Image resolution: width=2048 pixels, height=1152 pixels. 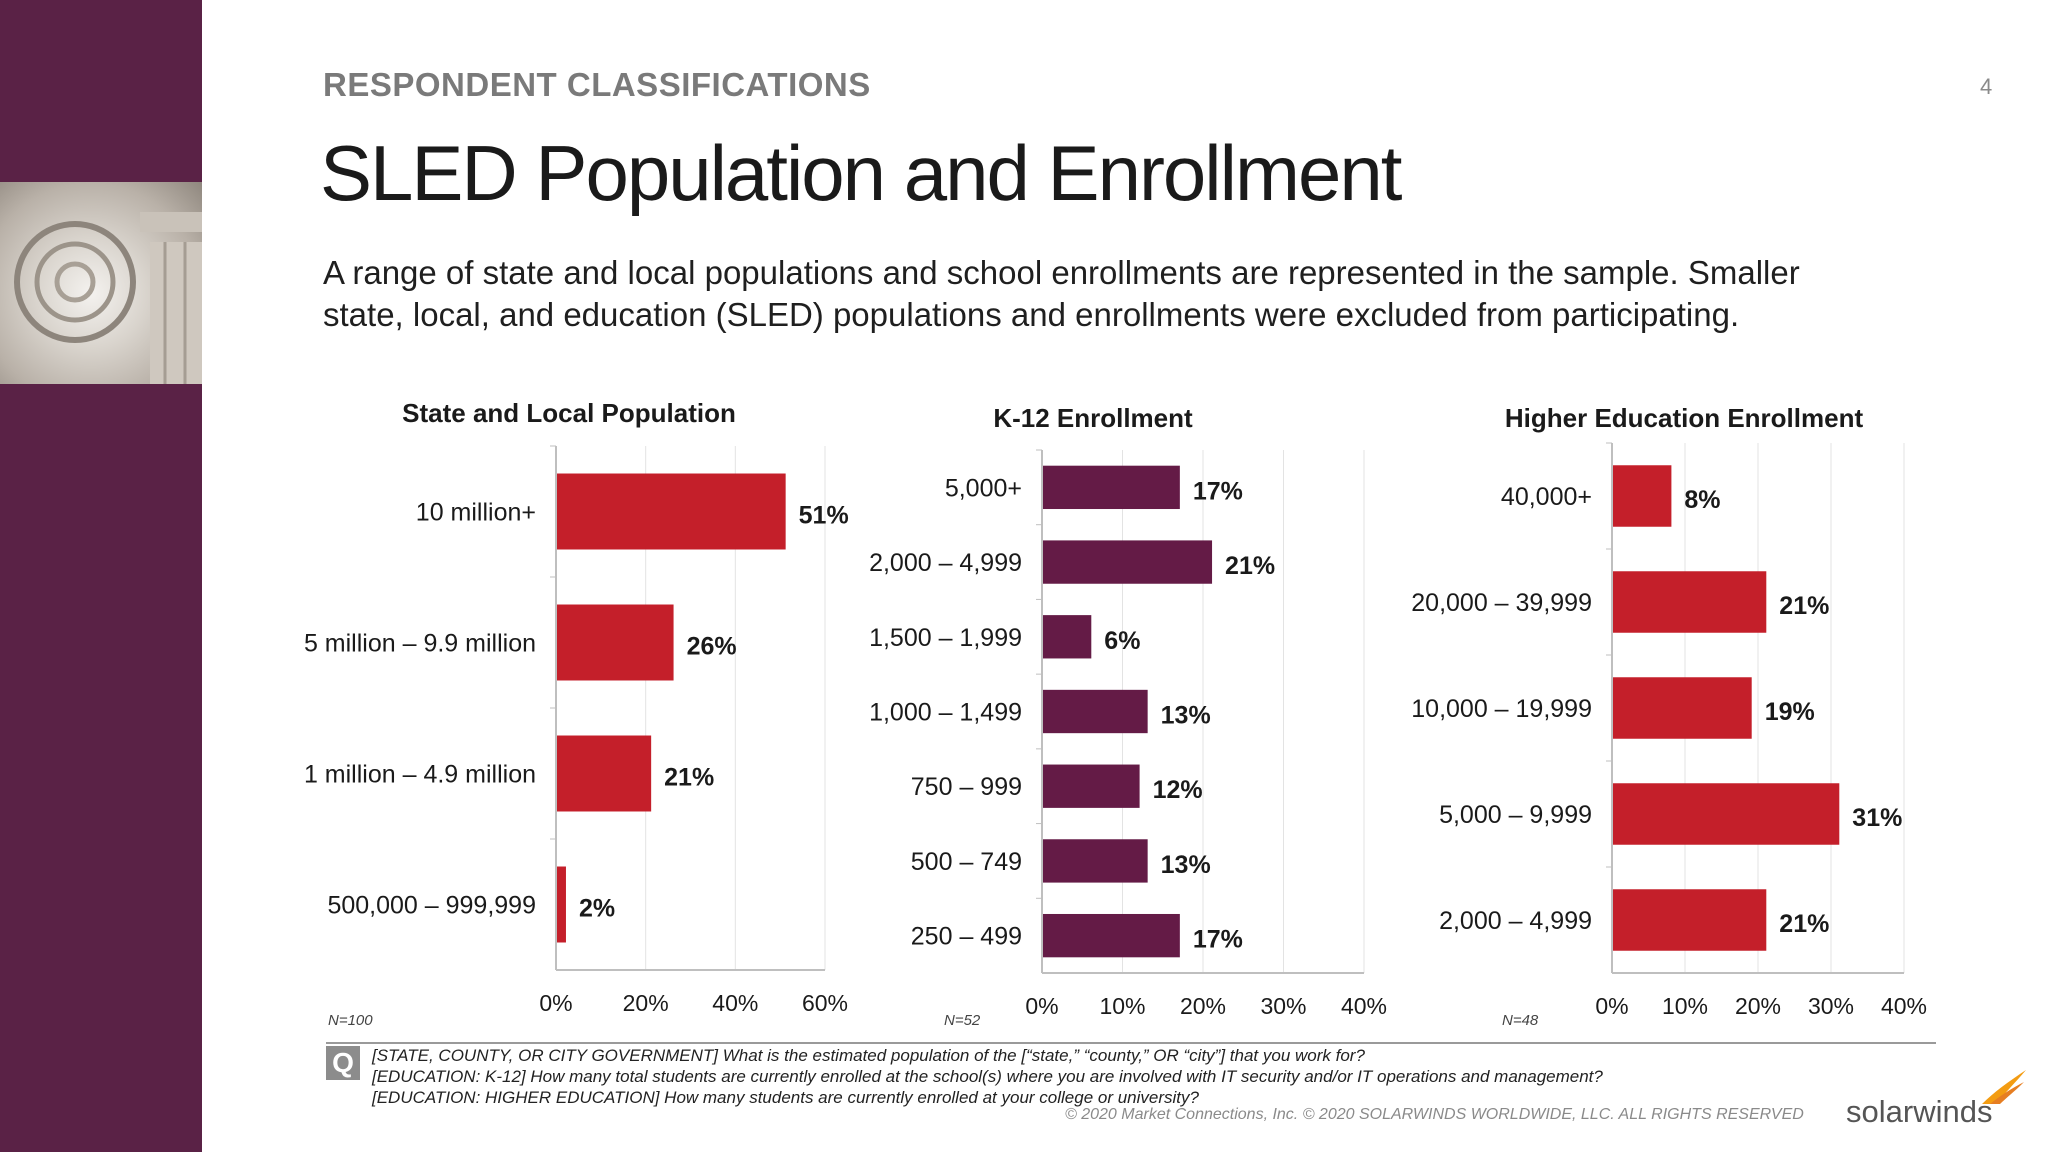 What do you see at coordinates (712, 647) in the screenshot?
I see `data-label-0-1: 26%` at bounding box center [712, 647].